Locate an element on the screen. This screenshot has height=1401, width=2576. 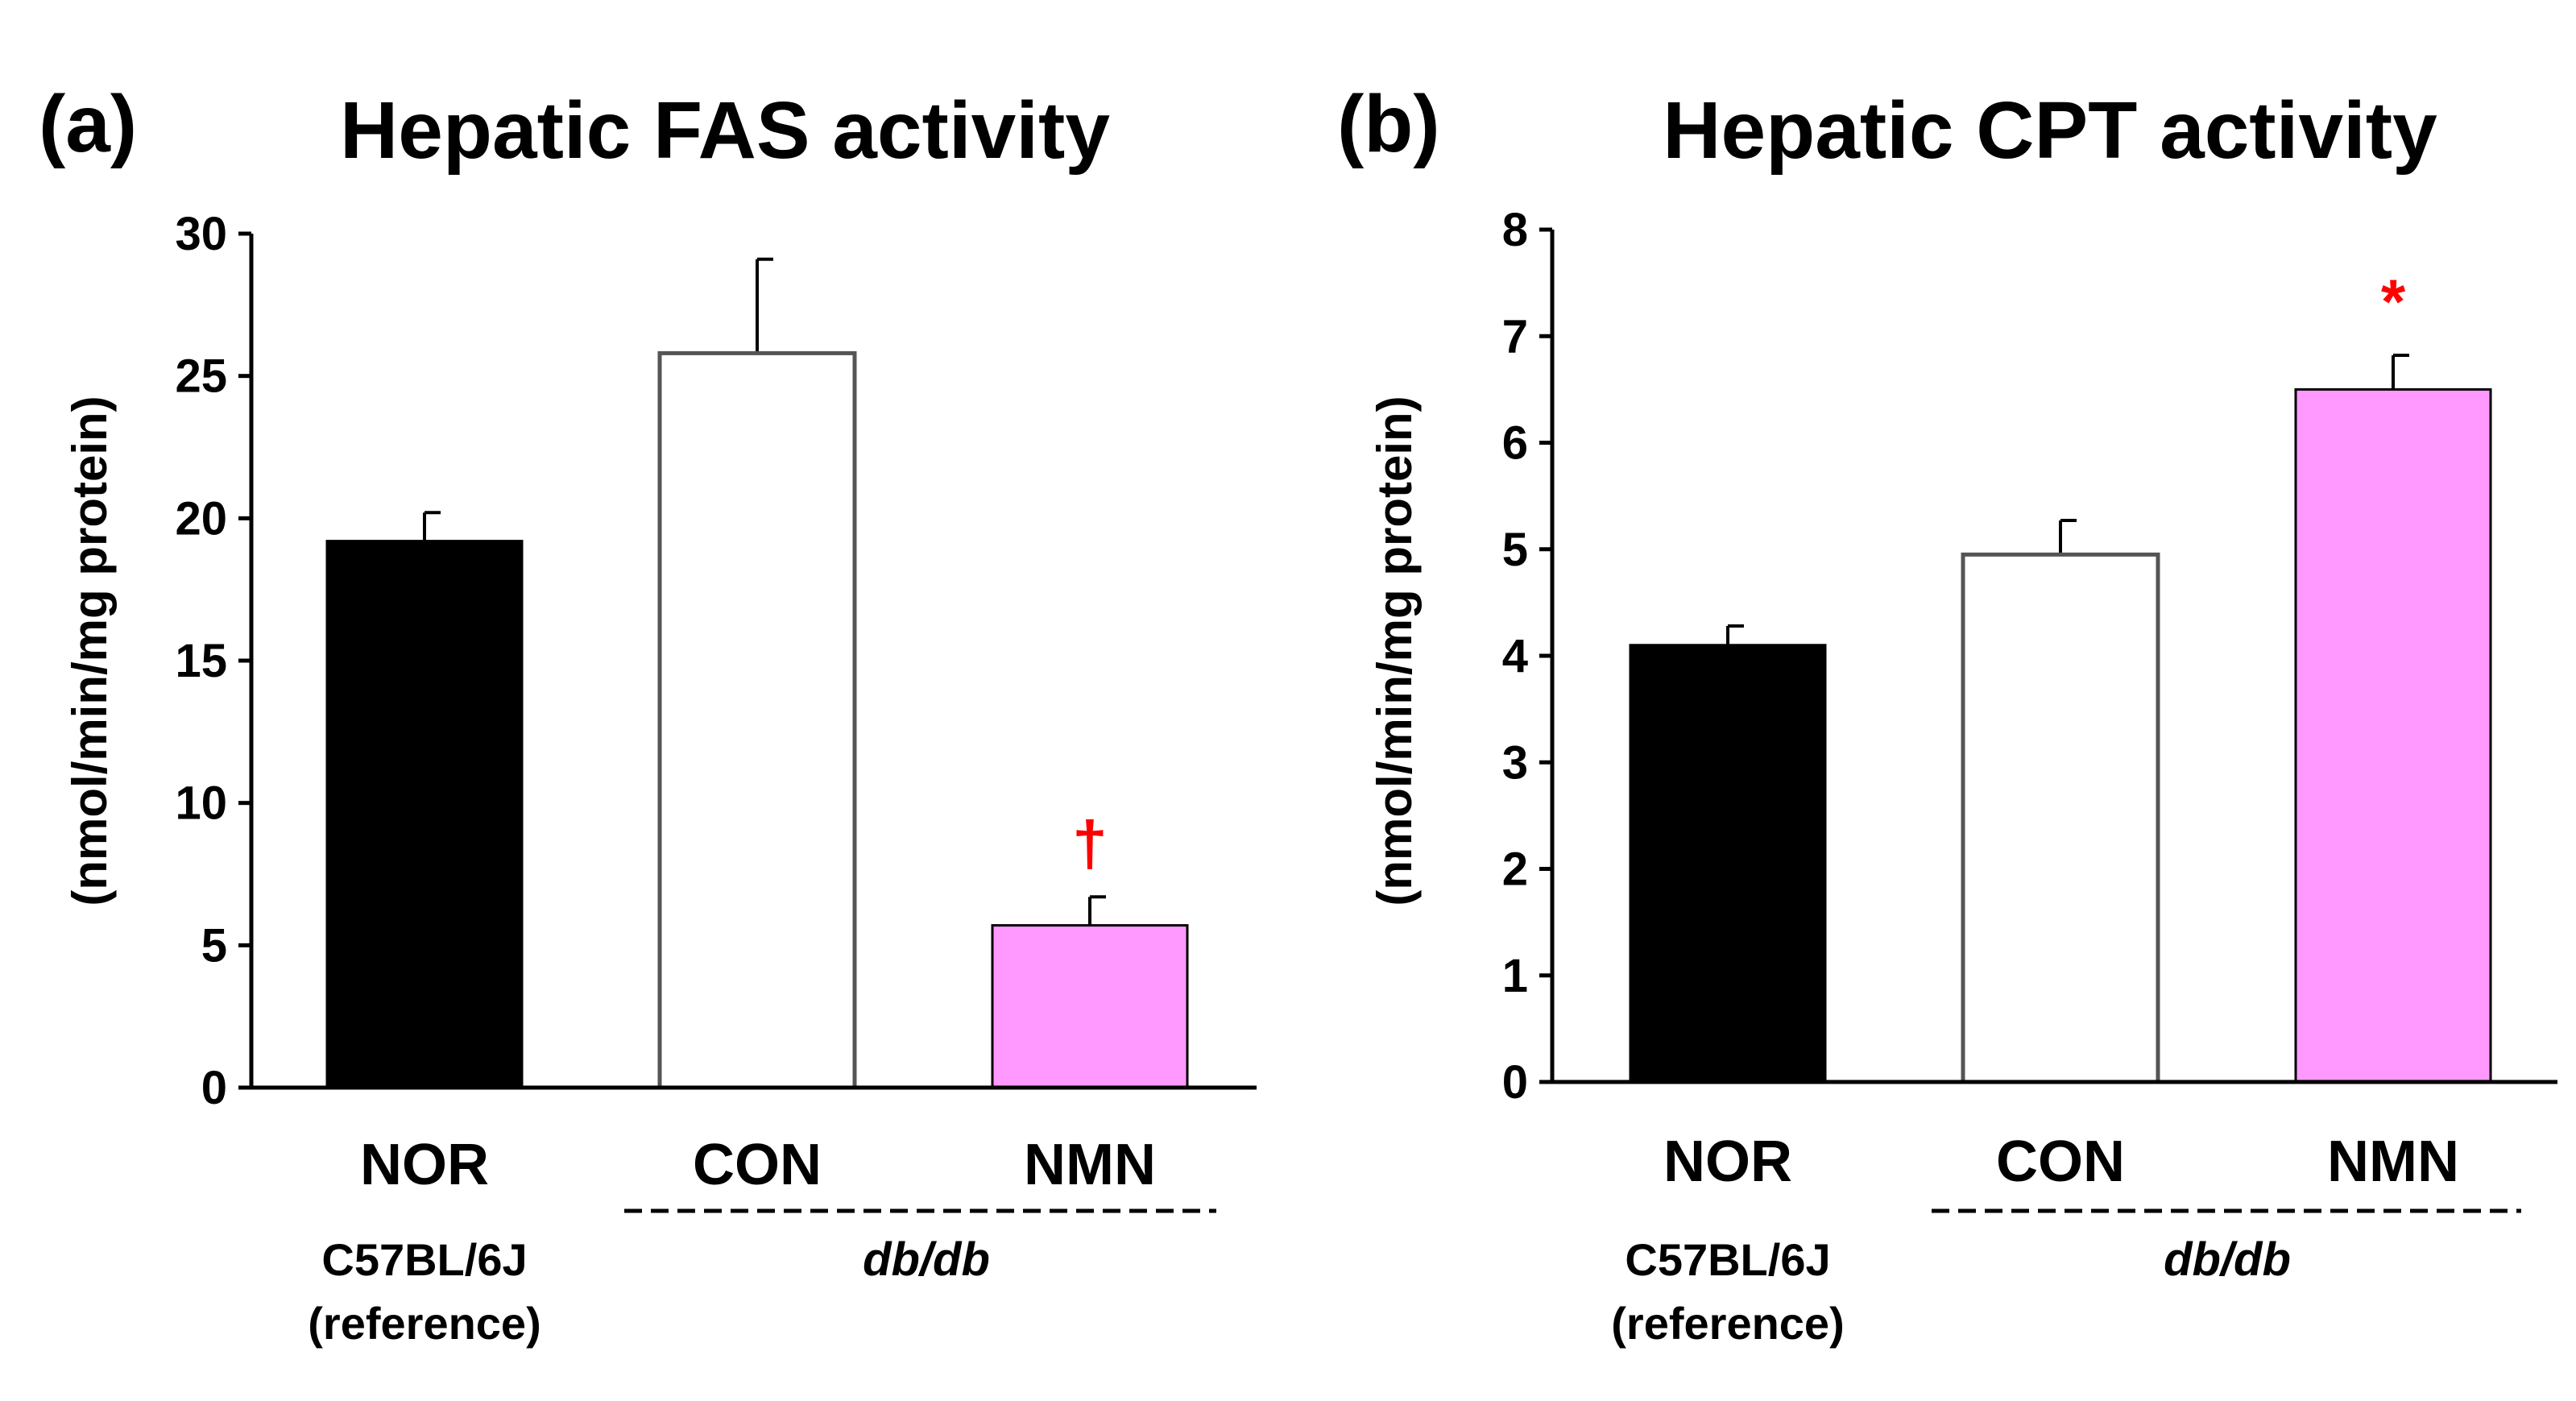
panel-b-ytick-label: 3 is located at coordinates (1515, 762).